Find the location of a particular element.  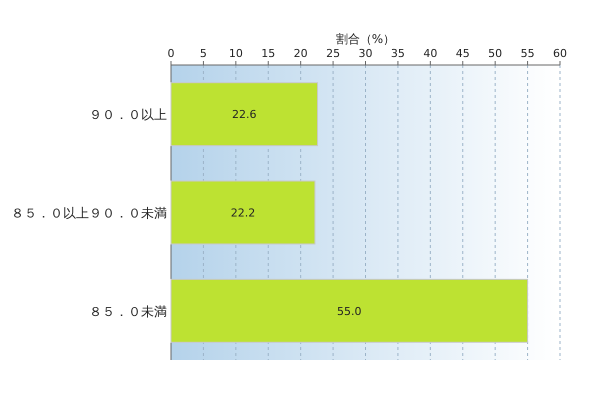

x-tick-label: 20 is located at coordinates (301, 53).